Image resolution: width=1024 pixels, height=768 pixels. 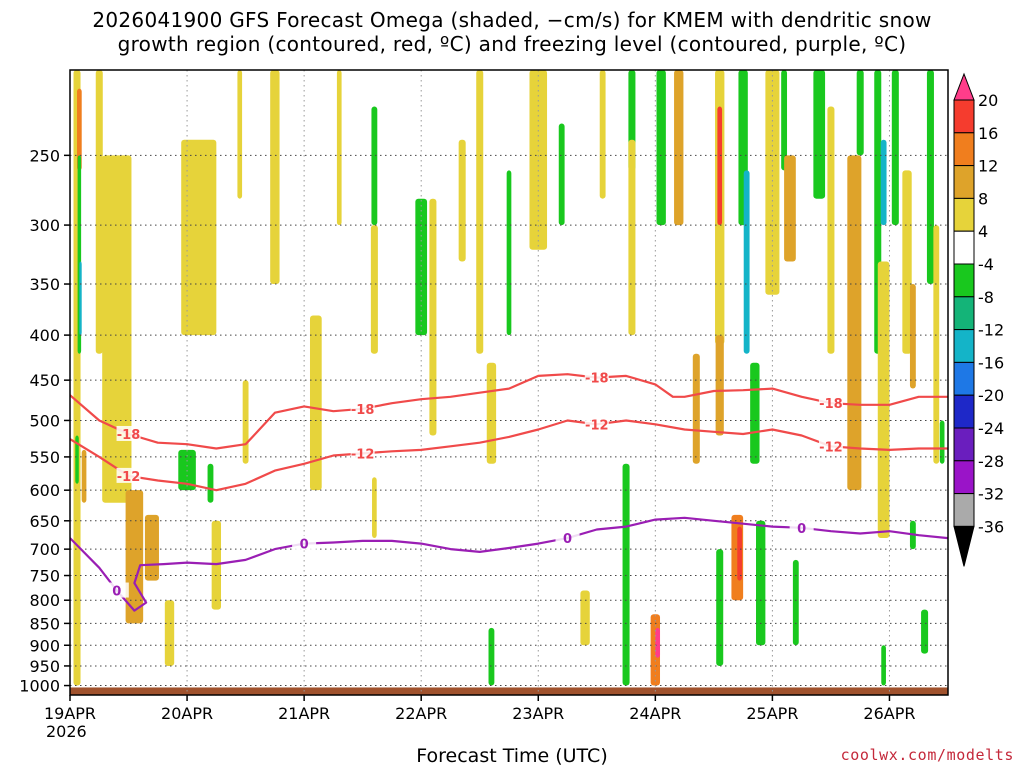 What do you see at coordinates (509, 411) in the screenshot?
I see `contour-line--18` at bounding box center [509, 411].